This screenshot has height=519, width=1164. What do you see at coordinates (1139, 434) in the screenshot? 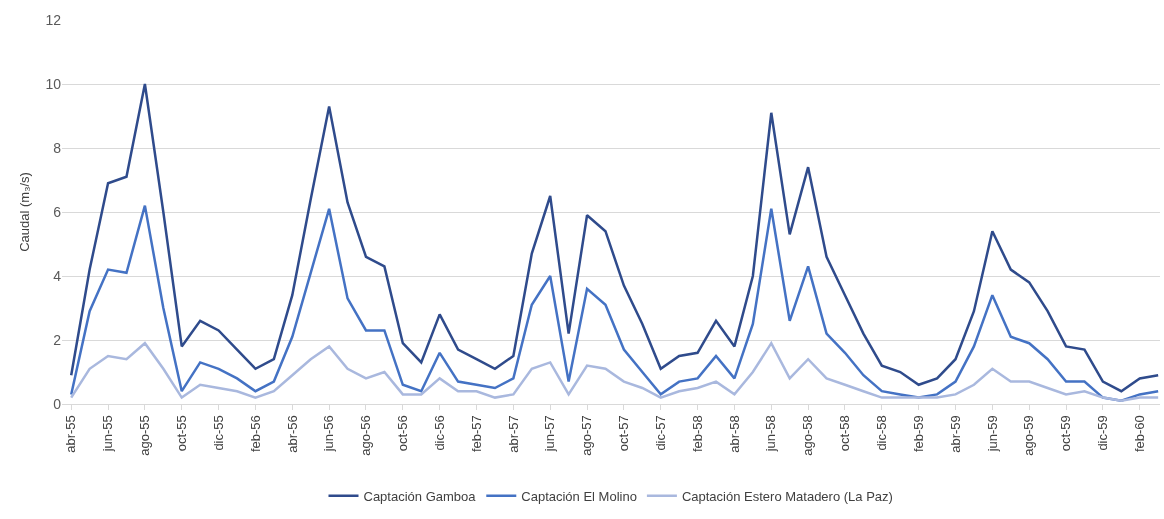
I see `x-tick-label: feb-60` at bounding box center [1139, 434].